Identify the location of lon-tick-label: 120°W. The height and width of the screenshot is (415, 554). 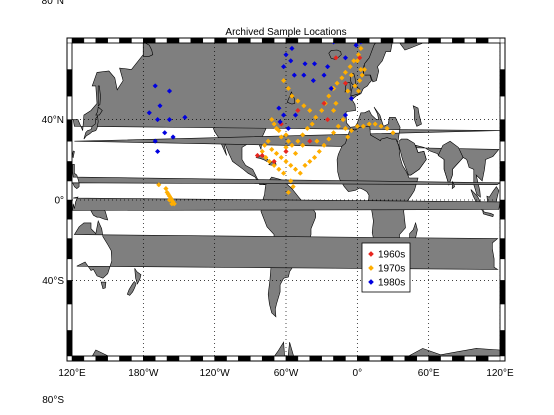
(215, 373).